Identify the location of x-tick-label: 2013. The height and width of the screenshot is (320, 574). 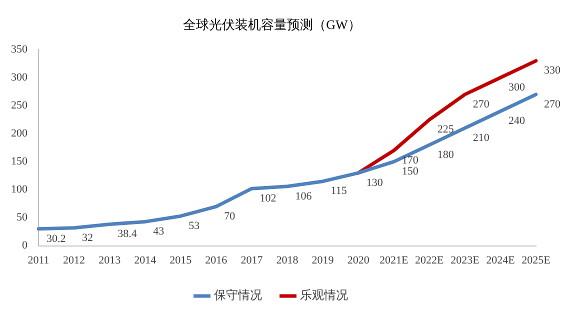
(110, 260).